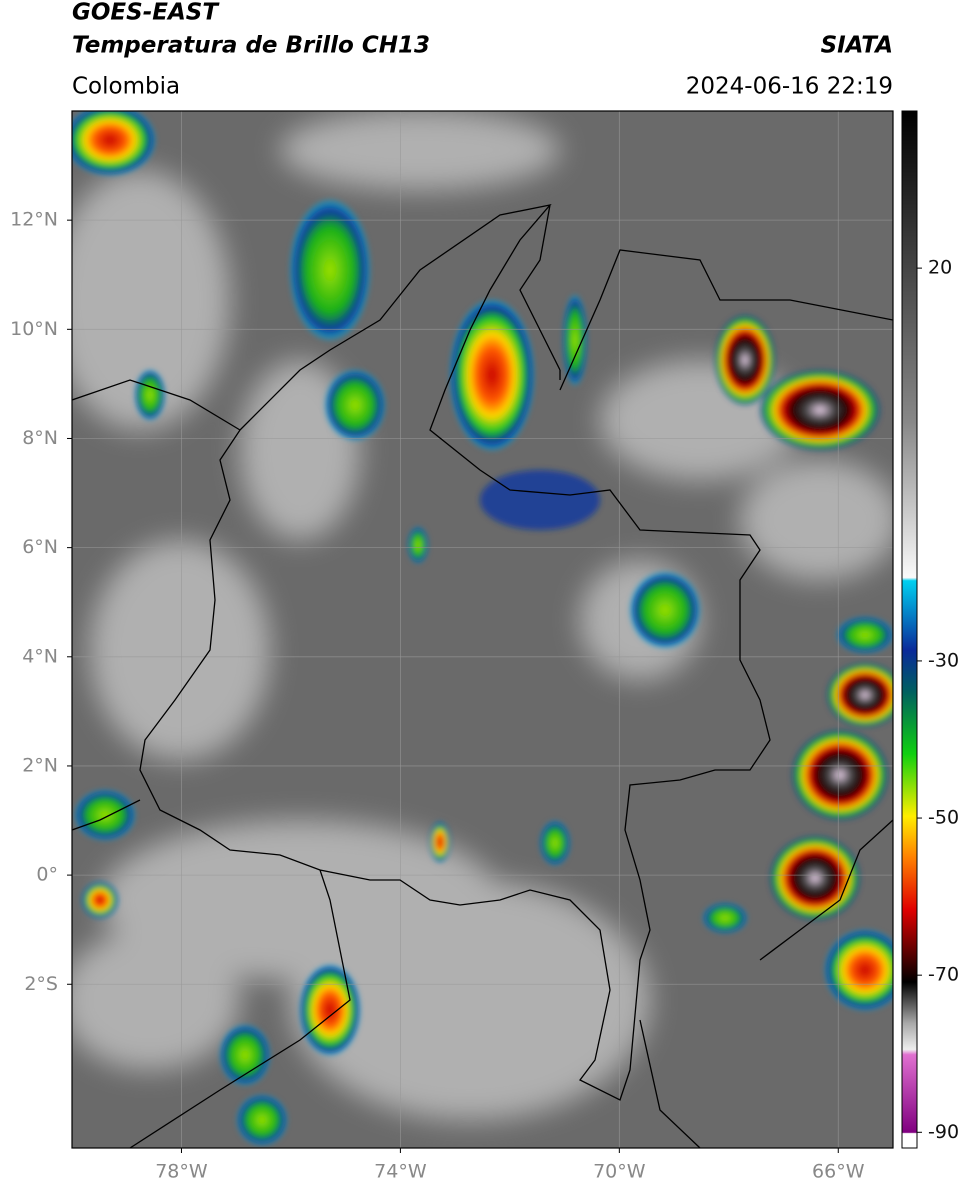 Image resolution: width=966 pixels, height=1190 pixels. What do you see at coordinates (40, 765) in the screenshot?
I see `lat-tick-label: 2°N` at bounding box center [40, 765].